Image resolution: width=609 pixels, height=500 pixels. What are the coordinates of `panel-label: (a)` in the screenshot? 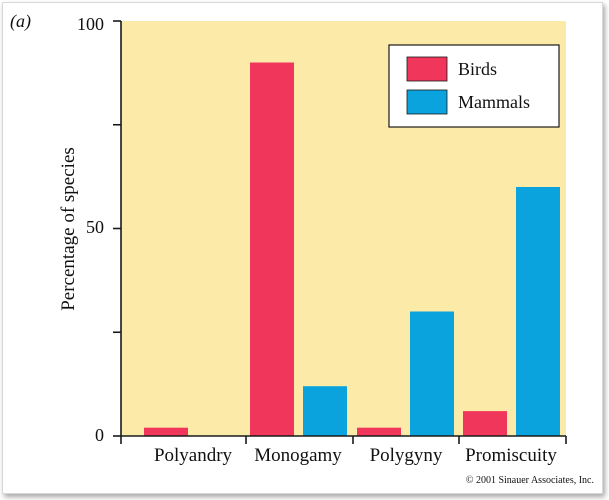 It's located at (20, 21).